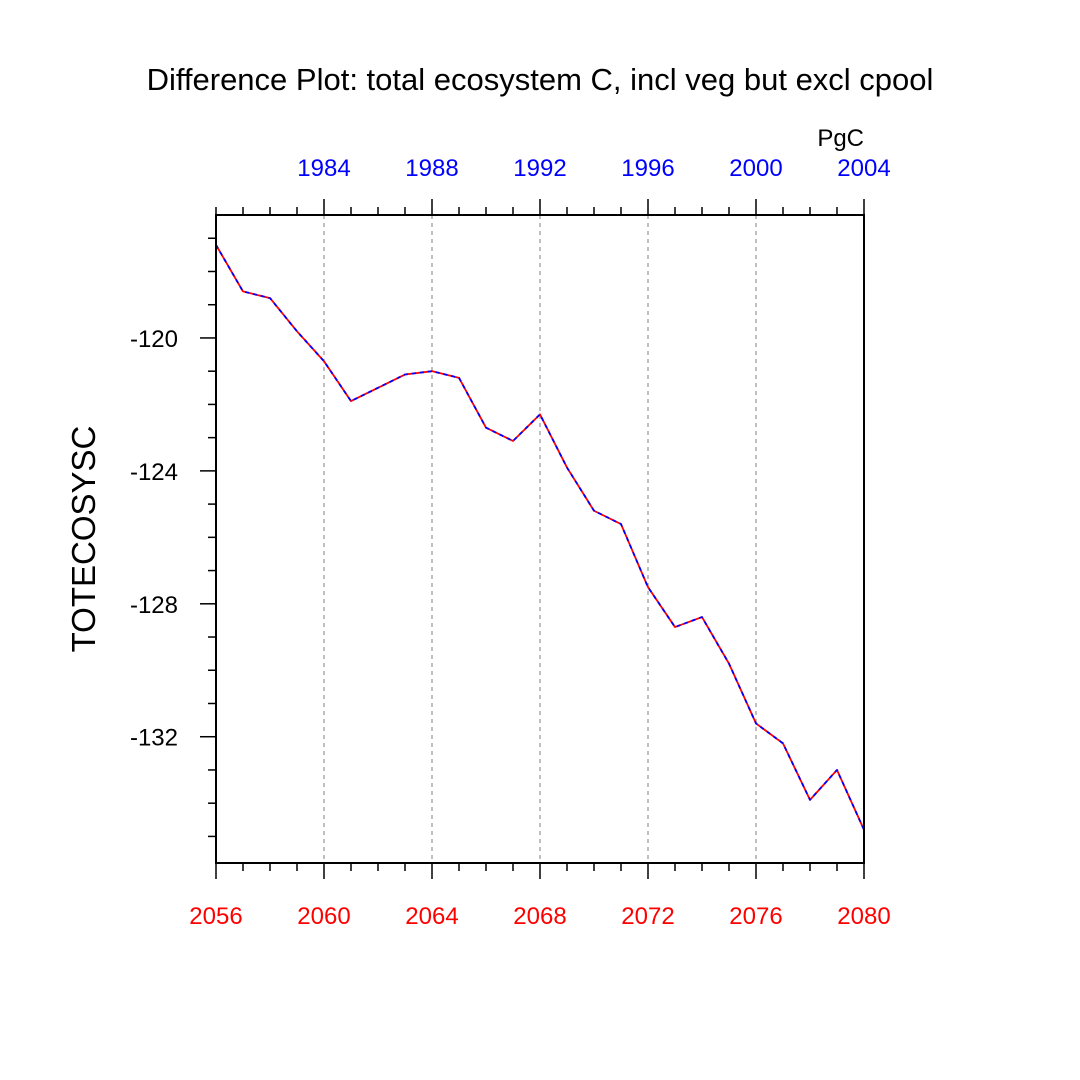 This screenshot has width=1080, height=1080. Describe the element at coordinates (755, 168) in the screenshot. I see `x-top-tick-label: 2000` at that location.